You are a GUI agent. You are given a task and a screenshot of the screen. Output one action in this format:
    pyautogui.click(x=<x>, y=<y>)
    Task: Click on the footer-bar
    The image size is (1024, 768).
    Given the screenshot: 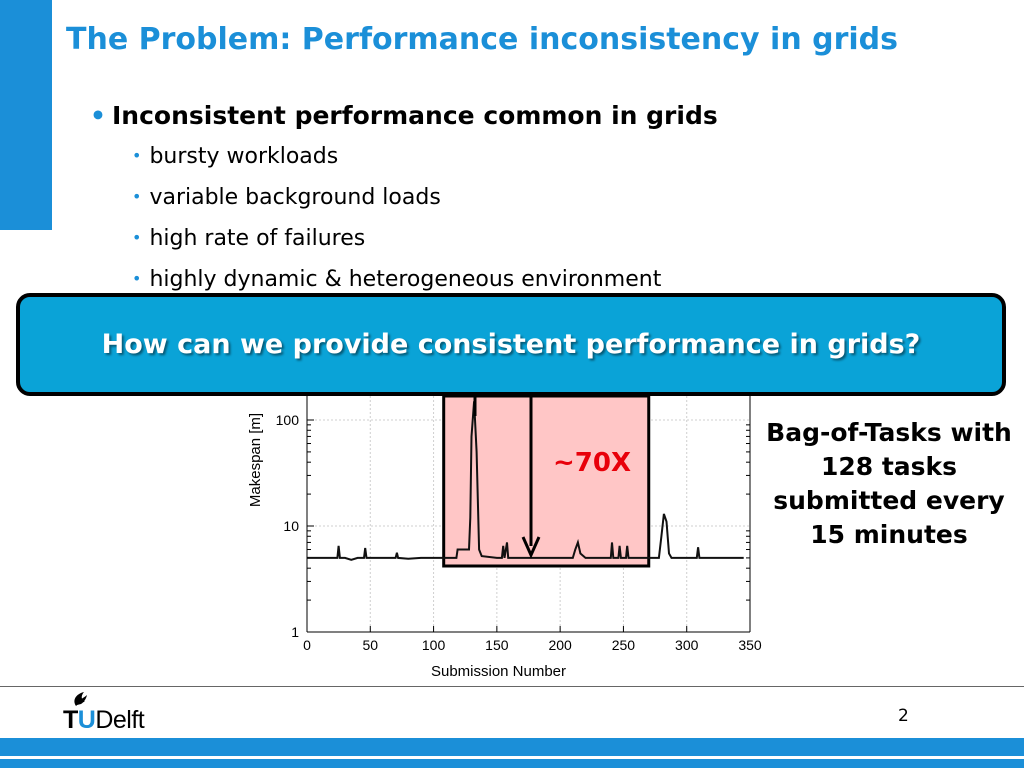 What is the action you would take?
    pyautogui.click(x=512, y=747)
    